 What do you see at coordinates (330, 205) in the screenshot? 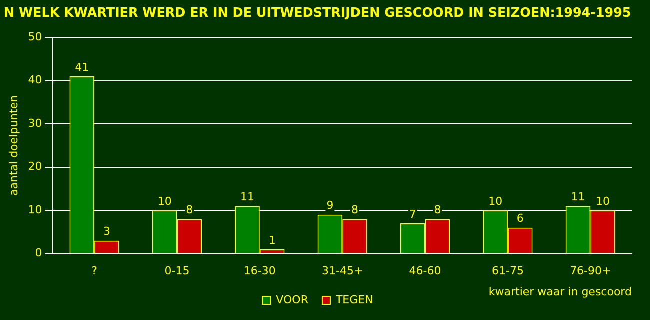
I see `data-label: 9` at bounding box center [330, 205].